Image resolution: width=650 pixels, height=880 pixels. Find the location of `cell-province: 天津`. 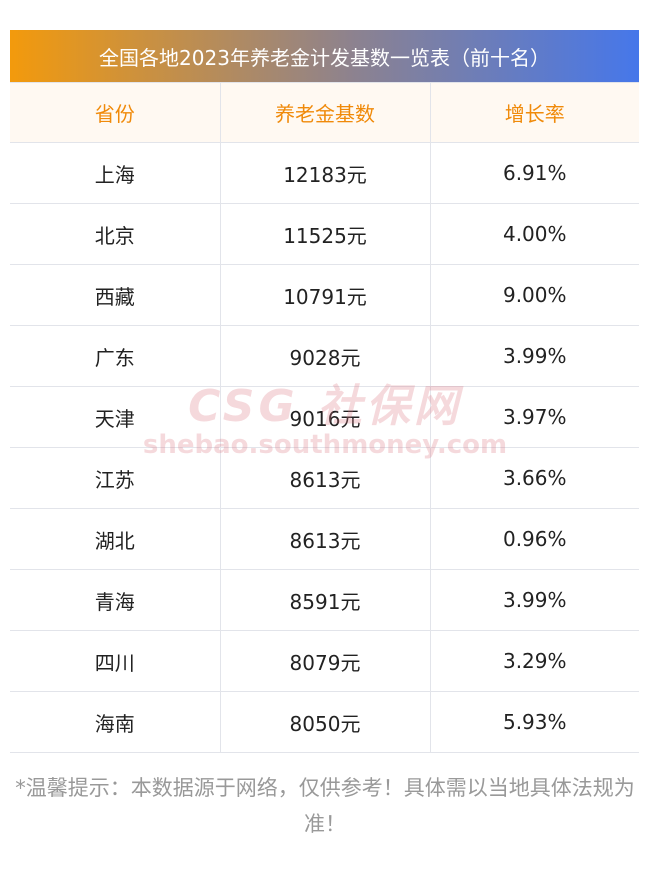

cell-province: 天津 is located at coordinates (115, 417).